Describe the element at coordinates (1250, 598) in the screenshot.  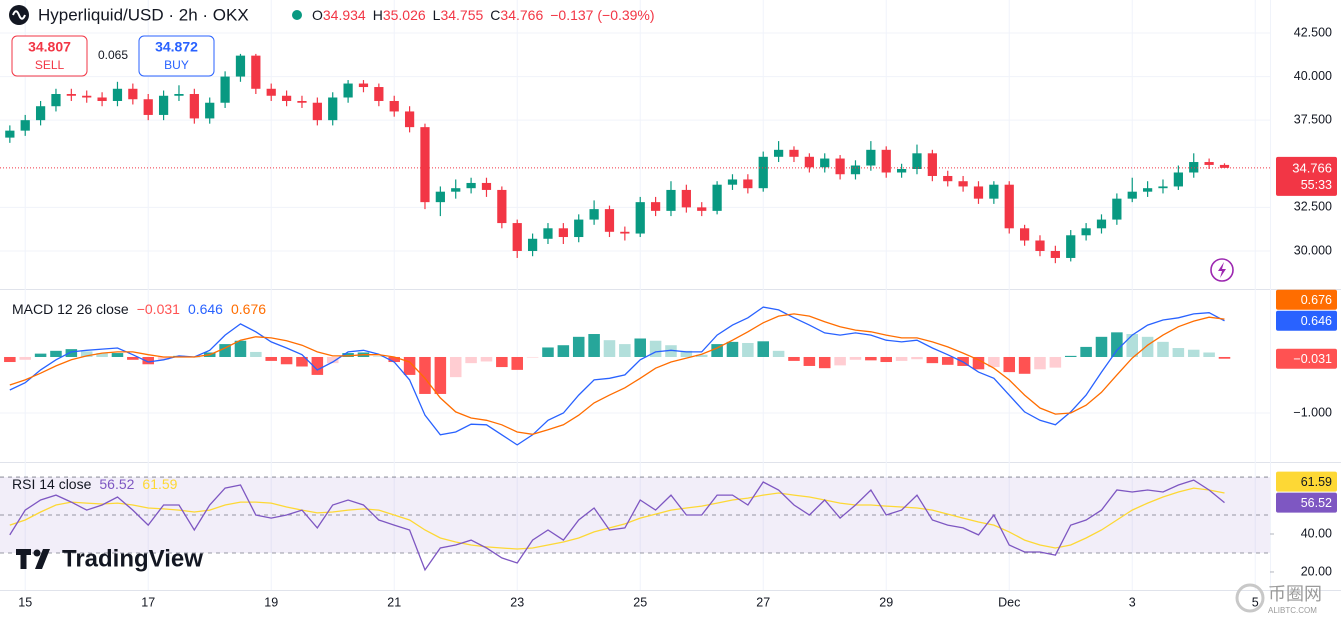
I see `watermark-logo` at that location.